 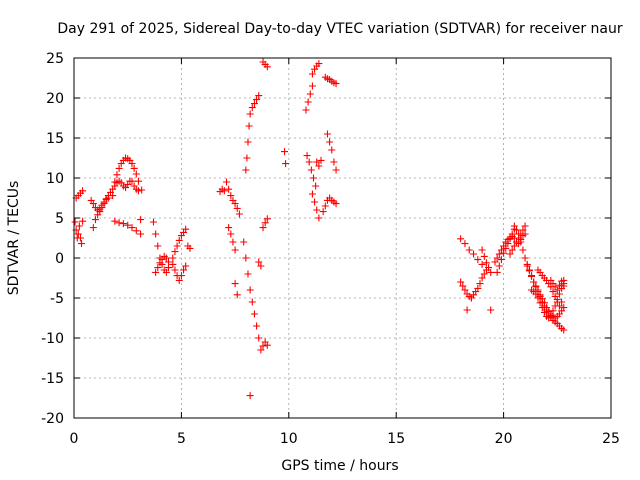 I want to click on x-axis-label: GPS time / hours, so click(x=339, y=466).